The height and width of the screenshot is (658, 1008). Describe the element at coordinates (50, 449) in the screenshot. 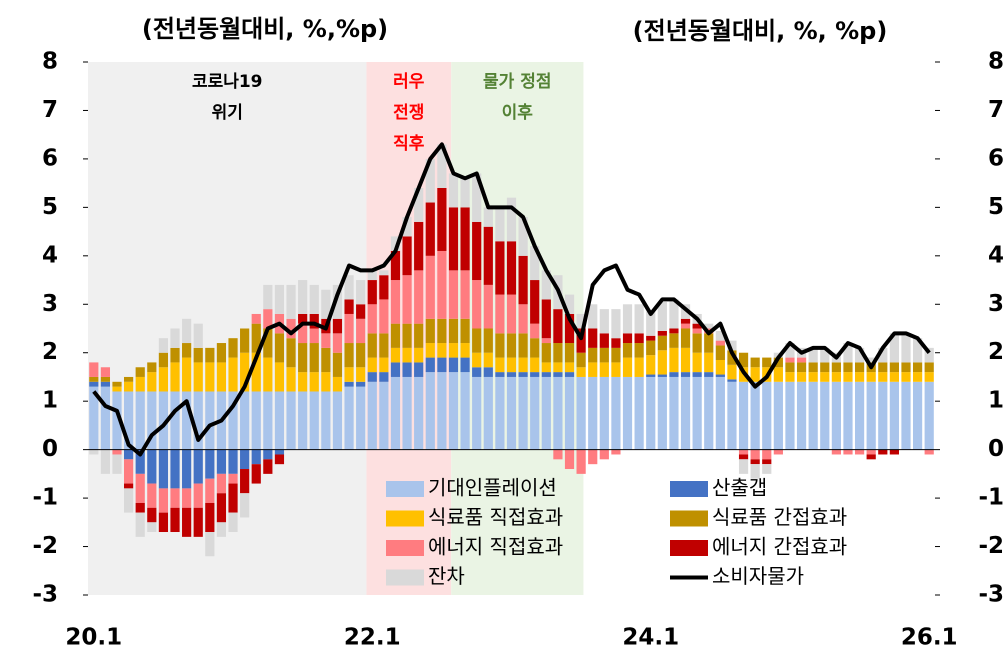

I see `y-tick-label: 0` at that location.